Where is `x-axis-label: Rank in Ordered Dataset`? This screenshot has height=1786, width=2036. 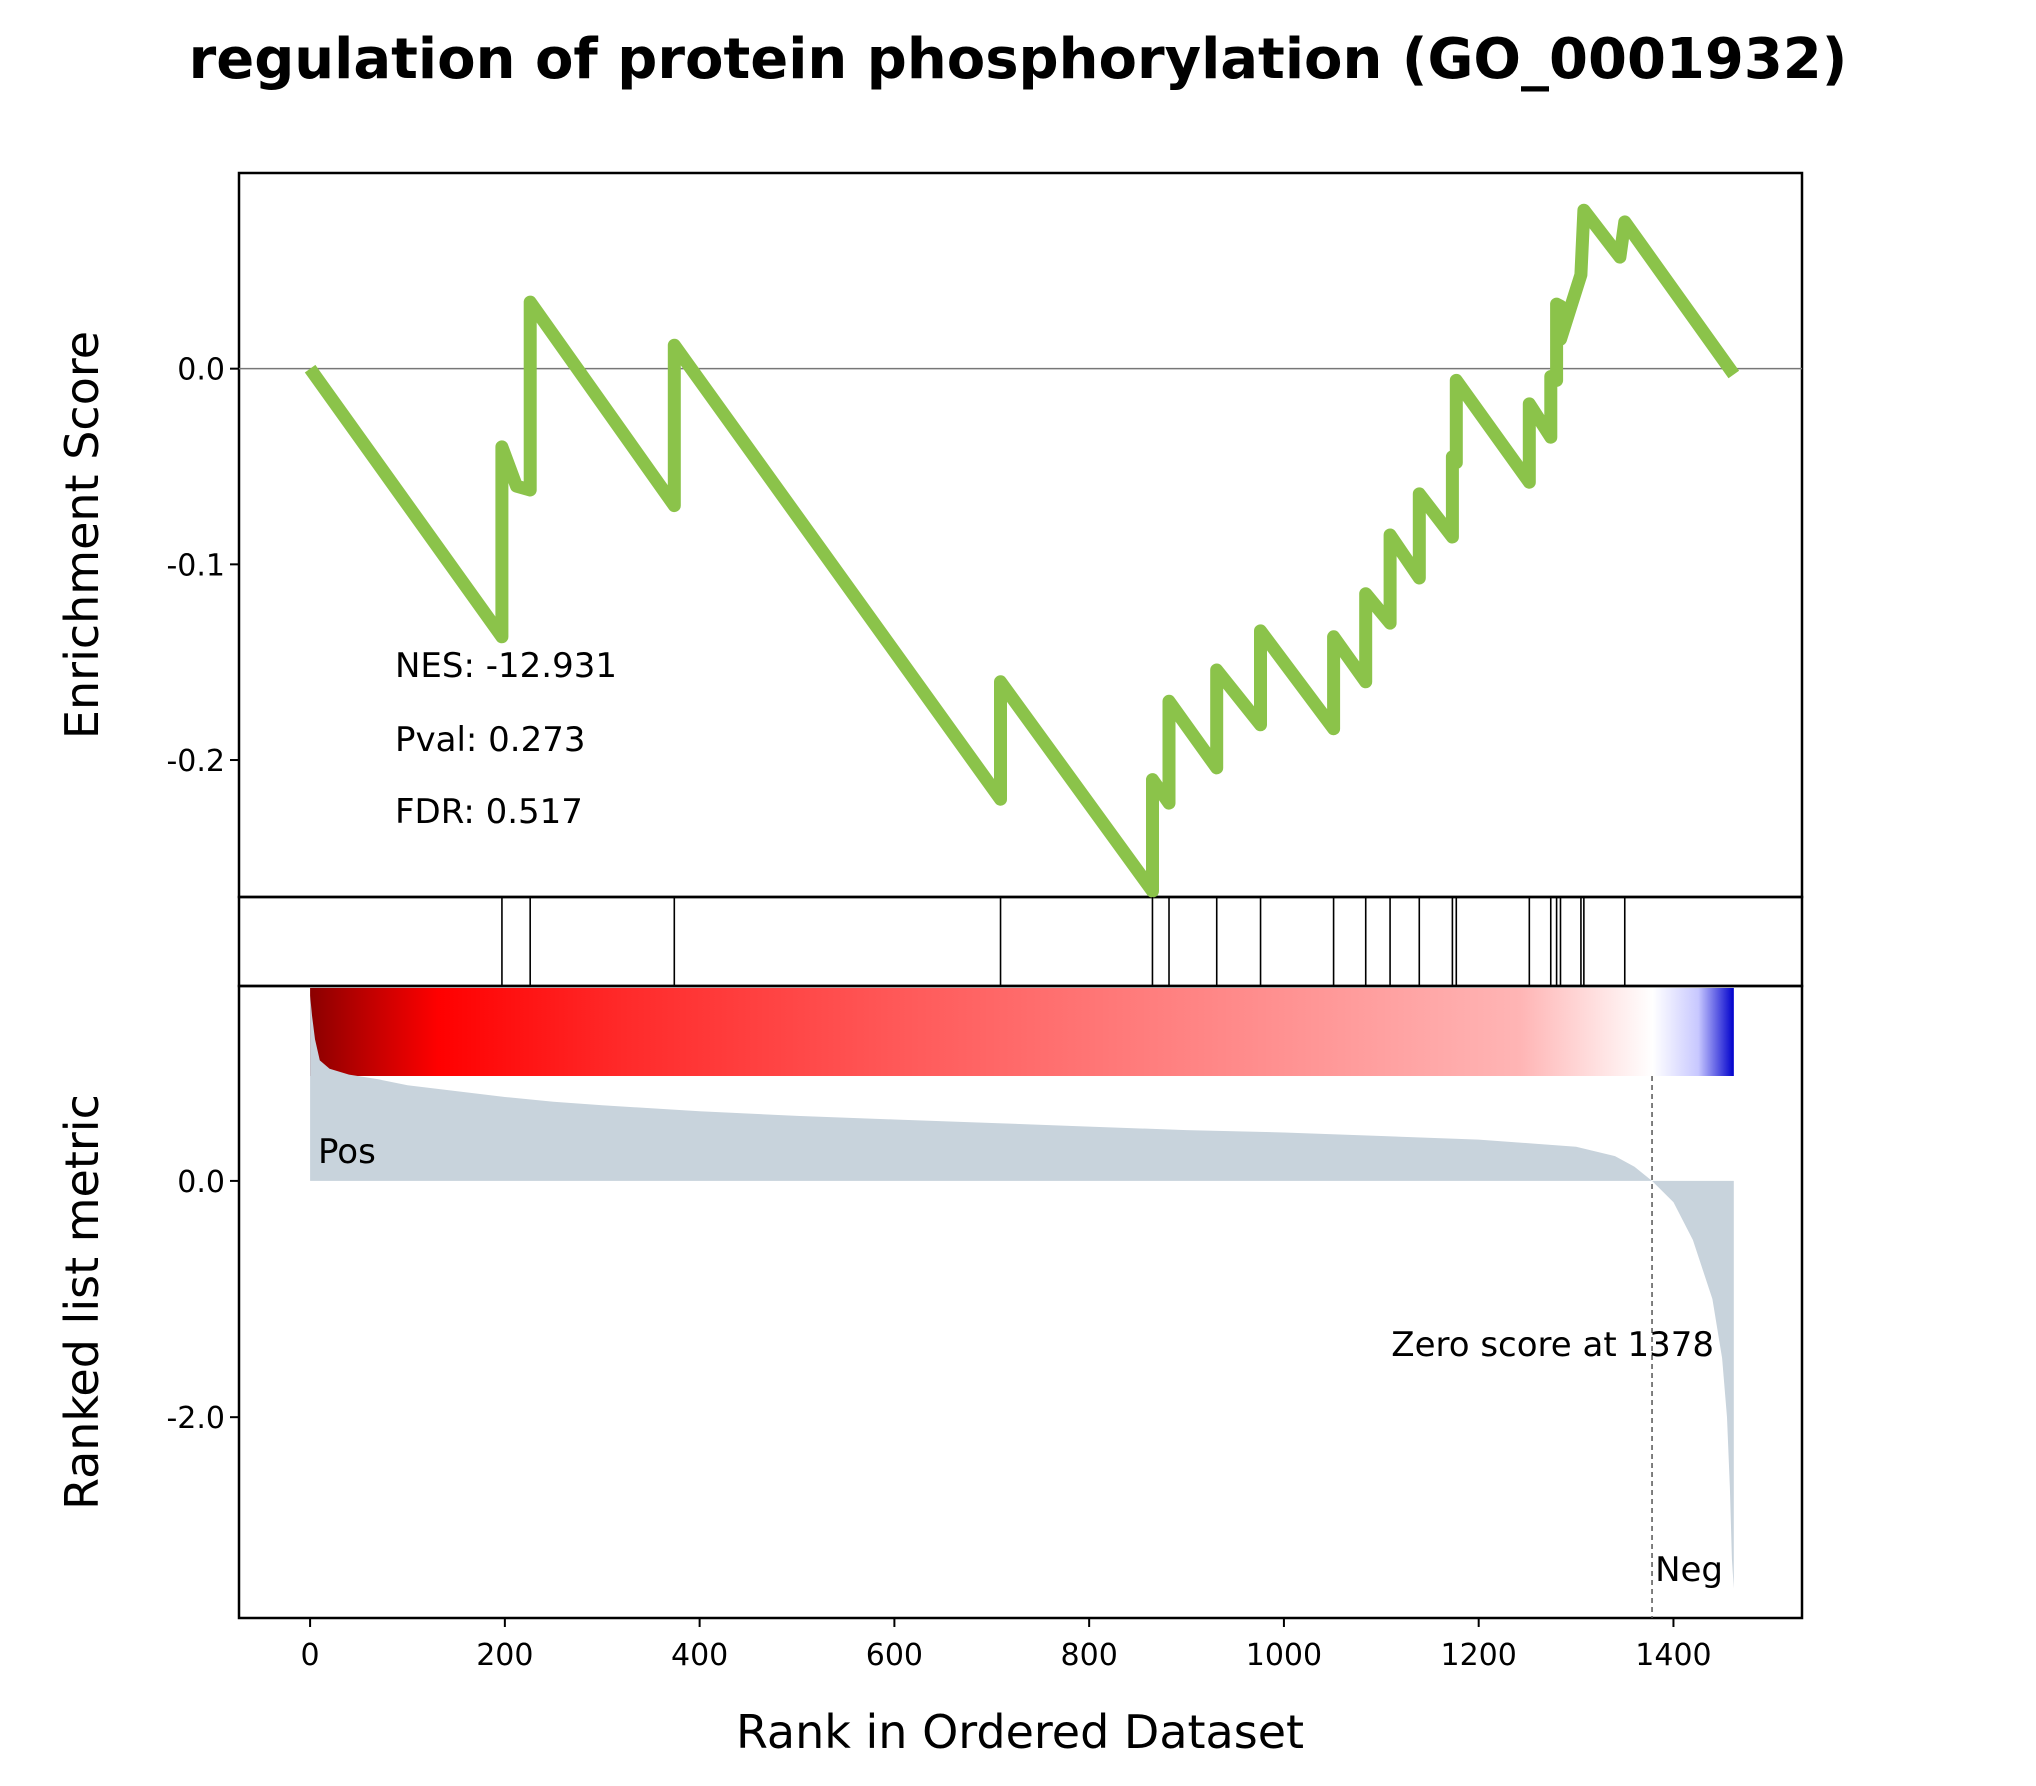 x-axis-label: Rank in Ordered Dataset is located at coordinates (1020, 1732).